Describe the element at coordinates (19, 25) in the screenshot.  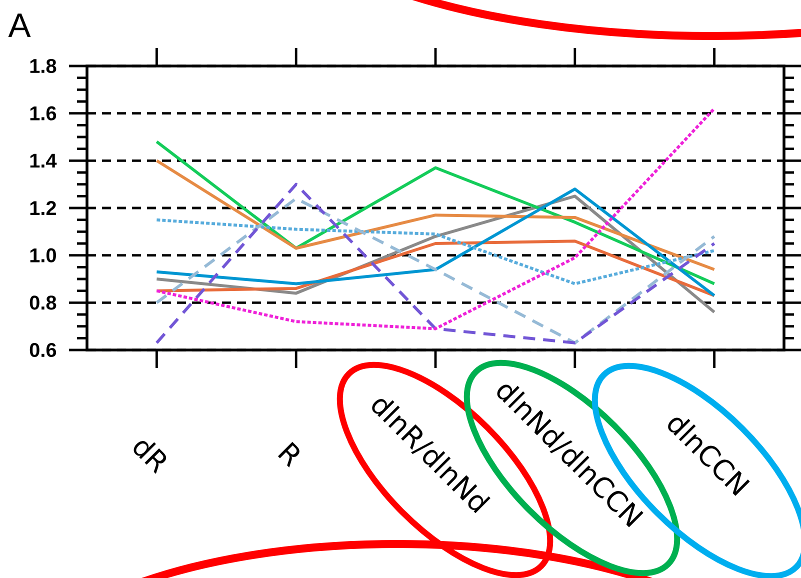
I see `chart-title: A` at that location.